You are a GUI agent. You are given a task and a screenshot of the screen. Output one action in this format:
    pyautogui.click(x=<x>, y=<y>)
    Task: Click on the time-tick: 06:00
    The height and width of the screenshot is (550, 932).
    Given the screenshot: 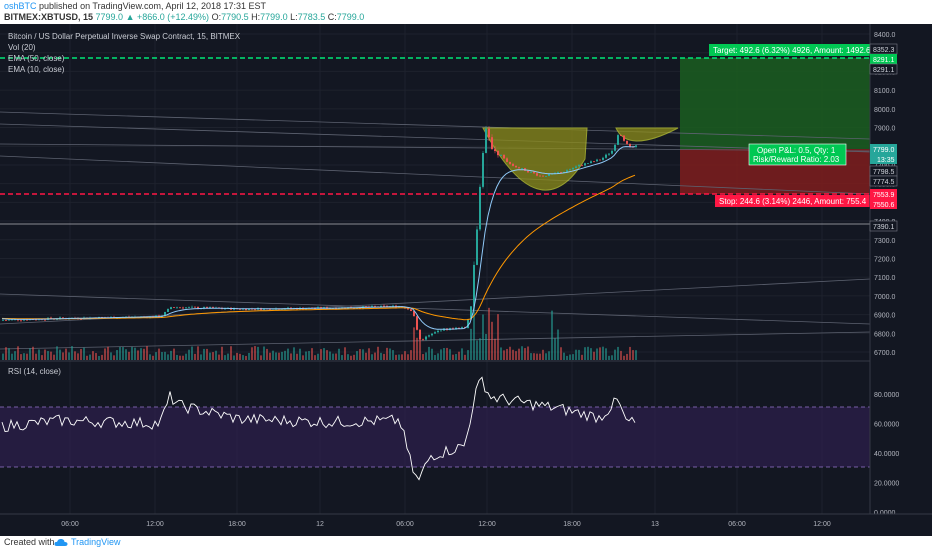 What is the action you would take?
    pyautogui.click(x=70, y=524)
    